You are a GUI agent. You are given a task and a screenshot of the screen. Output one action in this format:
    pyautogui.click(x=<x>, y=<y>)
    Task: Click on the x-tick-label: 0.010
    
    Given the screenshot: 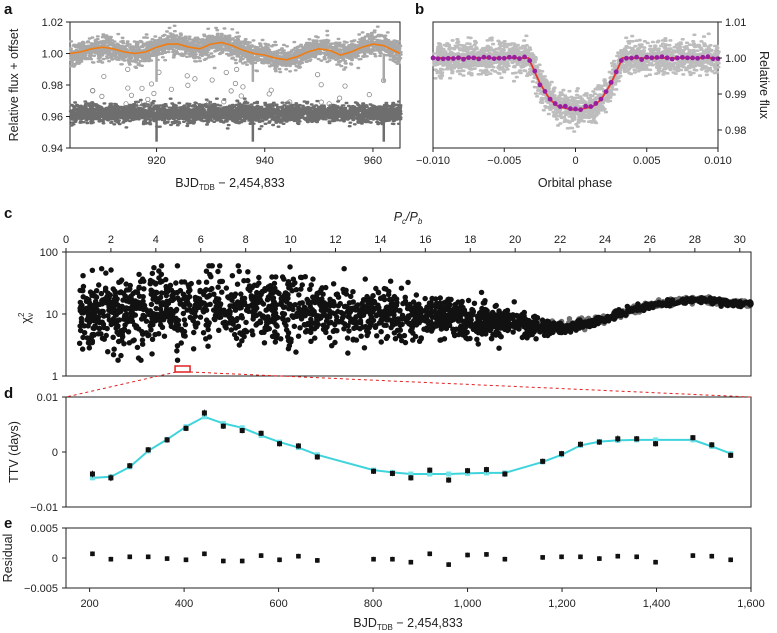 What is the action you would take?
    pyautogui.click(x=718, y=161)
    